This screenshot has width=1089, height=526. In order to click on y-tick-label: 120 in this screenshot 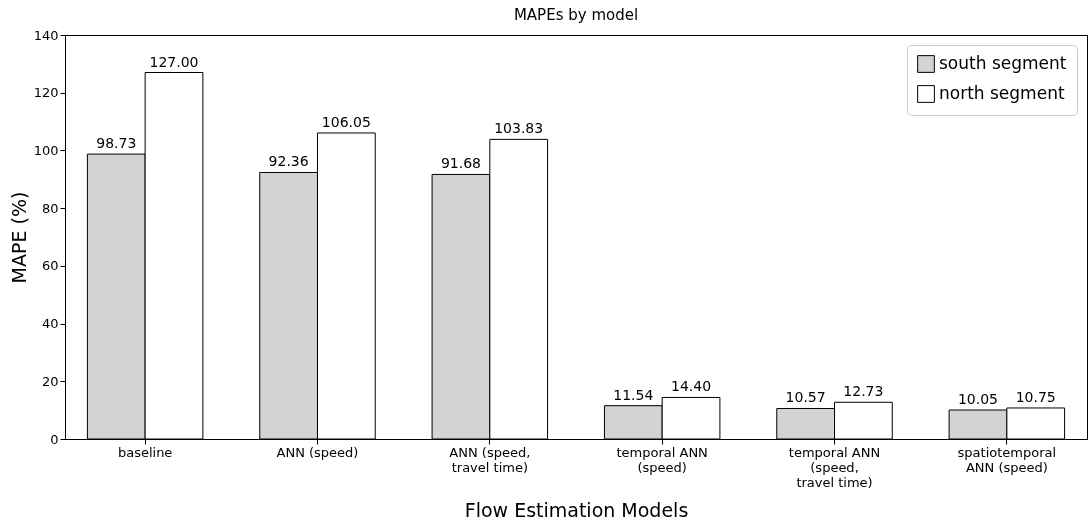, I will do `click(46, 93)`.